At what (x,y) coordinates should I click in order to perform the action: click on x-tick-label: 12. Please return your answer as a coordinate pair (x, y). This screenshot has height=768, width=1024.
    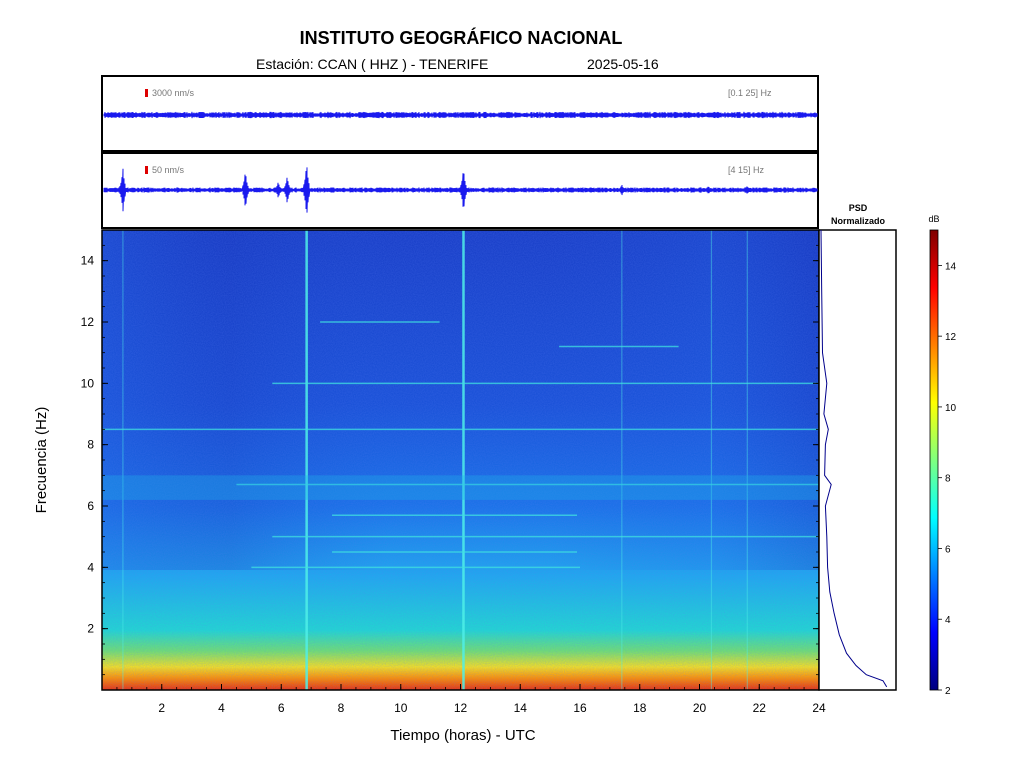
    Looking at the image, I should click on (461, 708).